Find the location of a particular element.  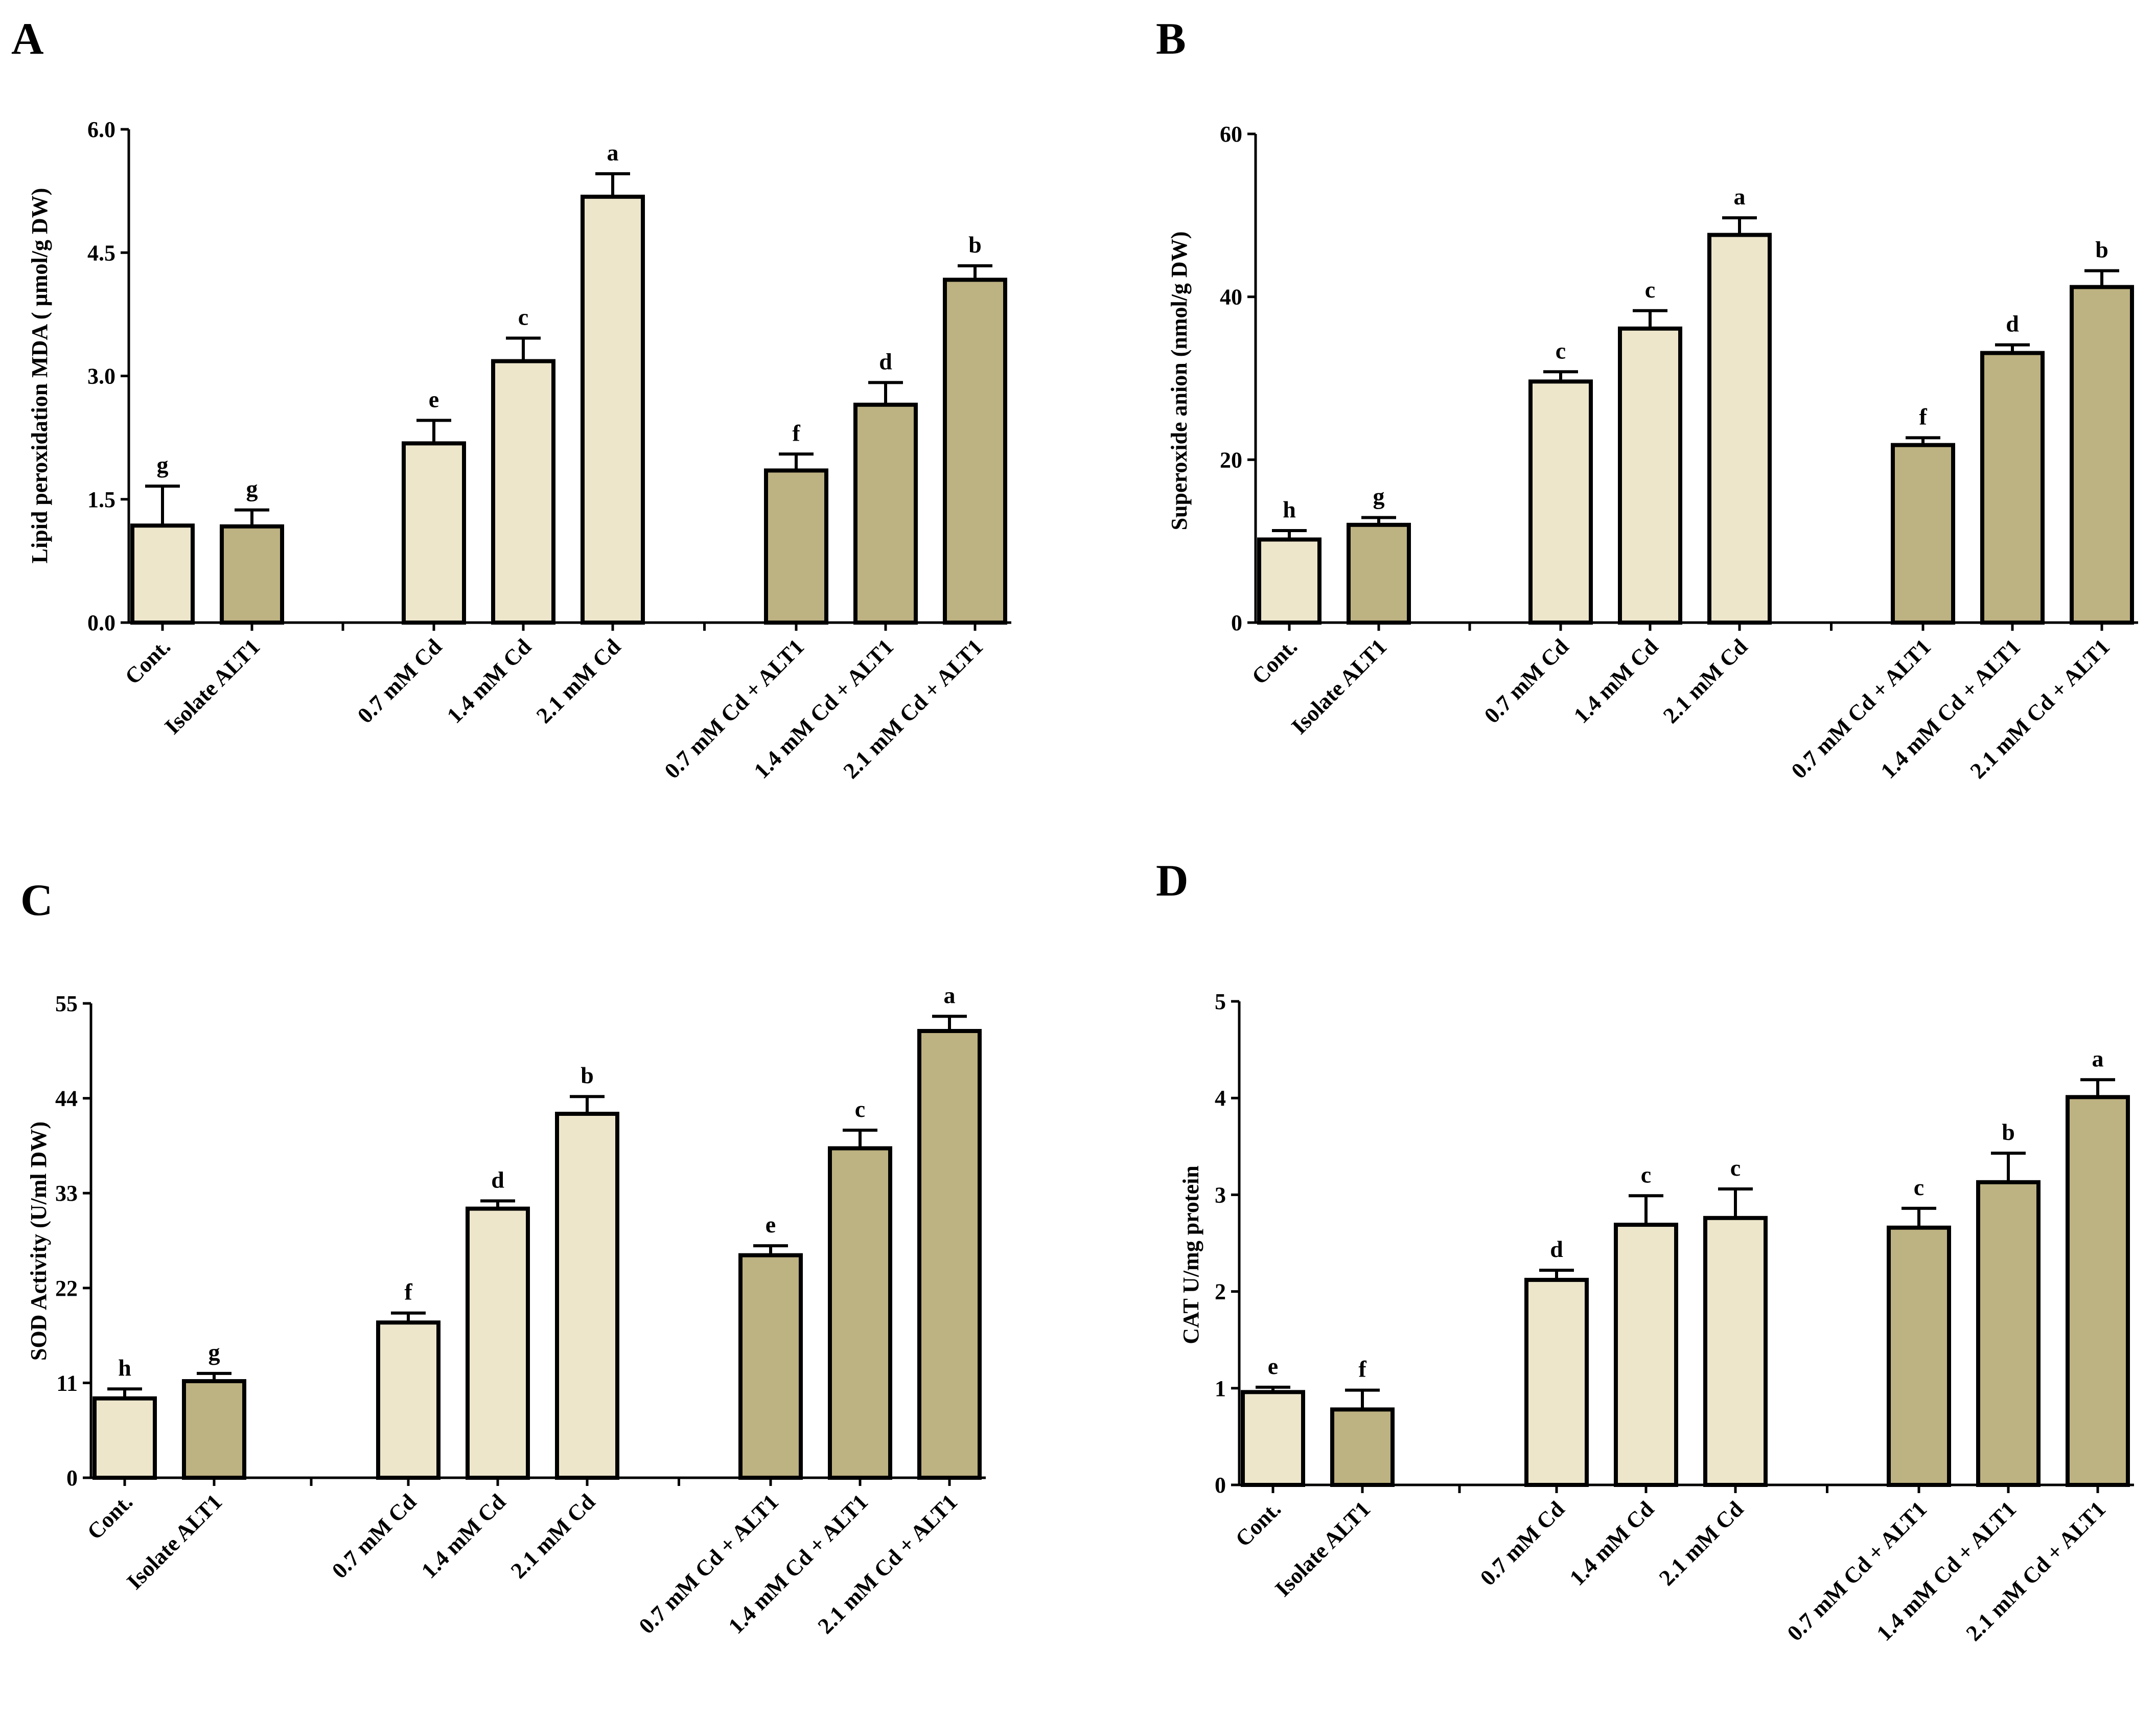

y-tick-label: 55 is located at coordinates (67, 1003).